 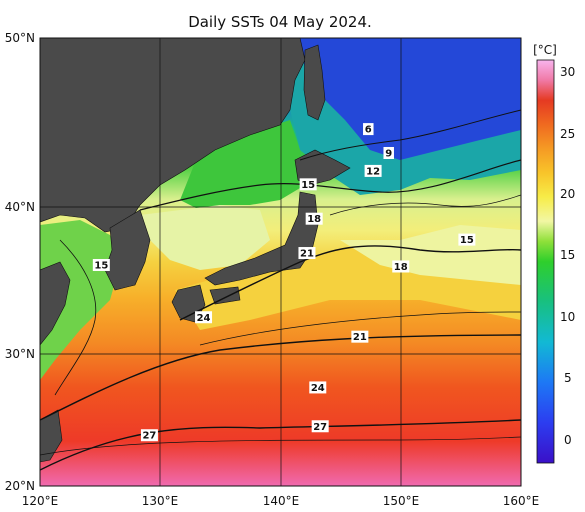 I want to click on contour-label-text: 12, so click(x=373, y=171).